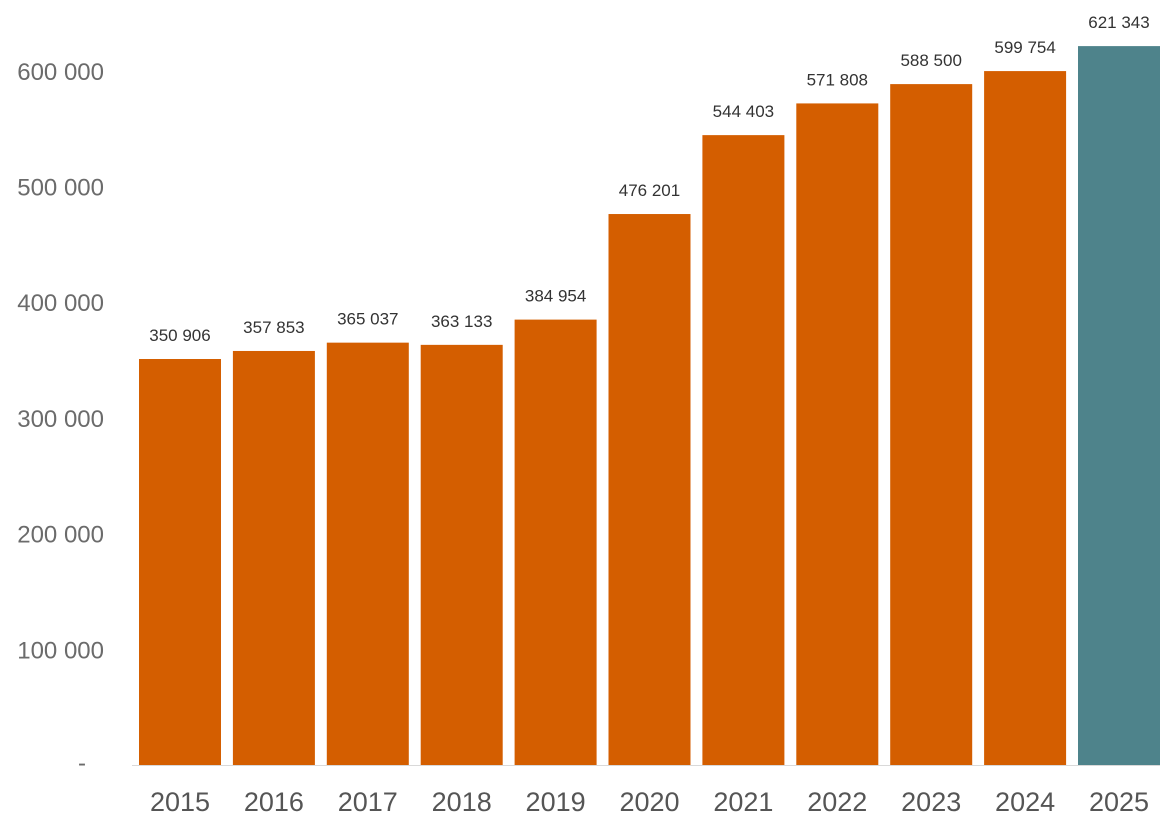 This screenshot has width=1160, height=813. I want to click on x-tick-label-2015: 2015, so click(180, 800).